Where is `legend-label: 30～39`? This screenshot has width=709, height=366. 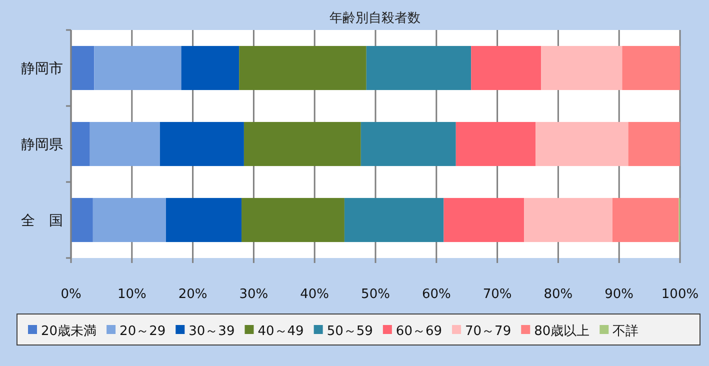
legend-label: 30～39 is located at coordinates (211, 331).